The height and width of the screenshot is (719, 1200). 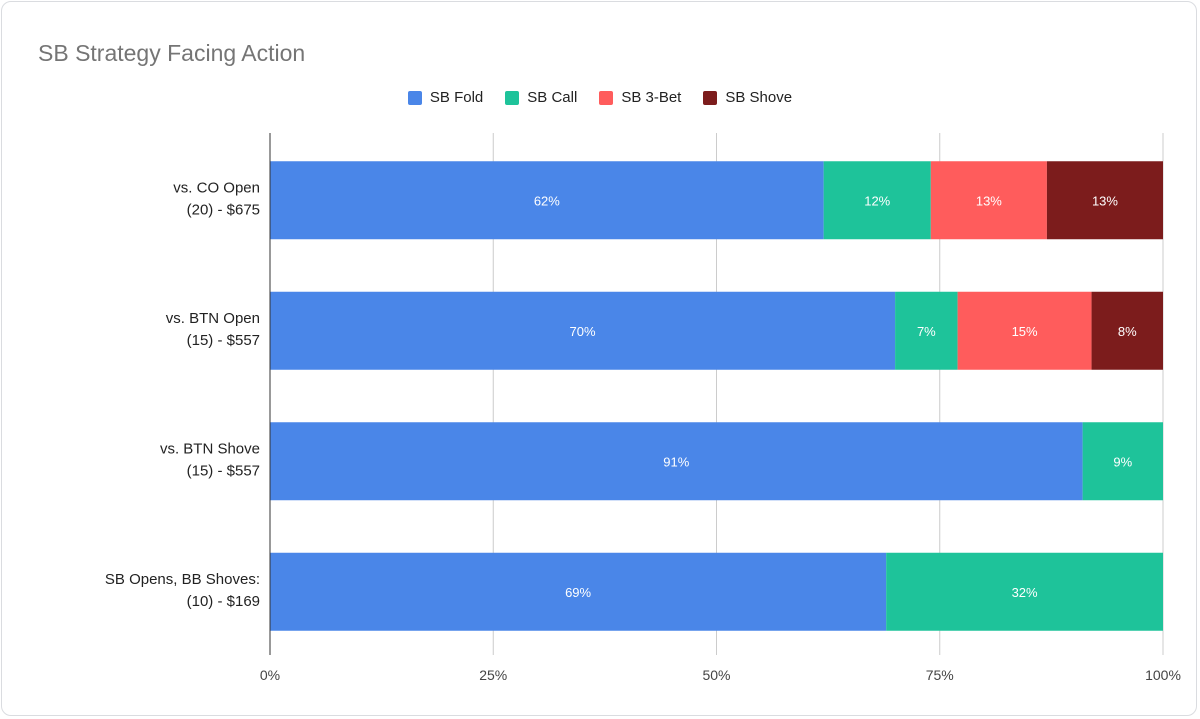 What do you see at coordinates (456, 97) in the screenshot?
I see `legend-label: SB Fold` at bounding box center [456, 97].